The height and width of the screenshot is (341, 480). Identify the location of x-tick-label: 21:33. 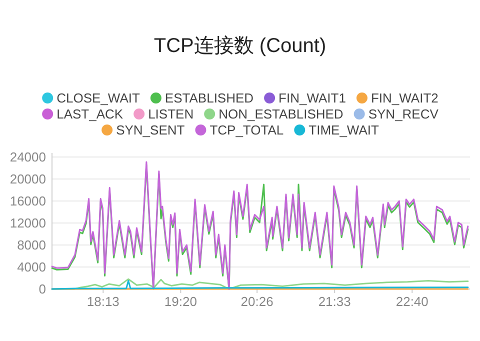
(334, 301).